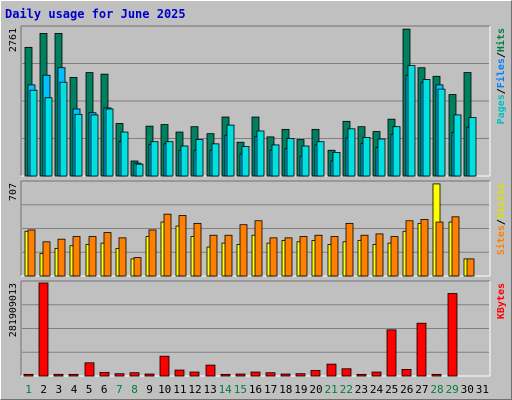 Image resolution: width=512 pixels, height=400 pixels. Describe the element at coordinates (43, 389) in the screenshot. I see `day-label-2: 2` at that location.